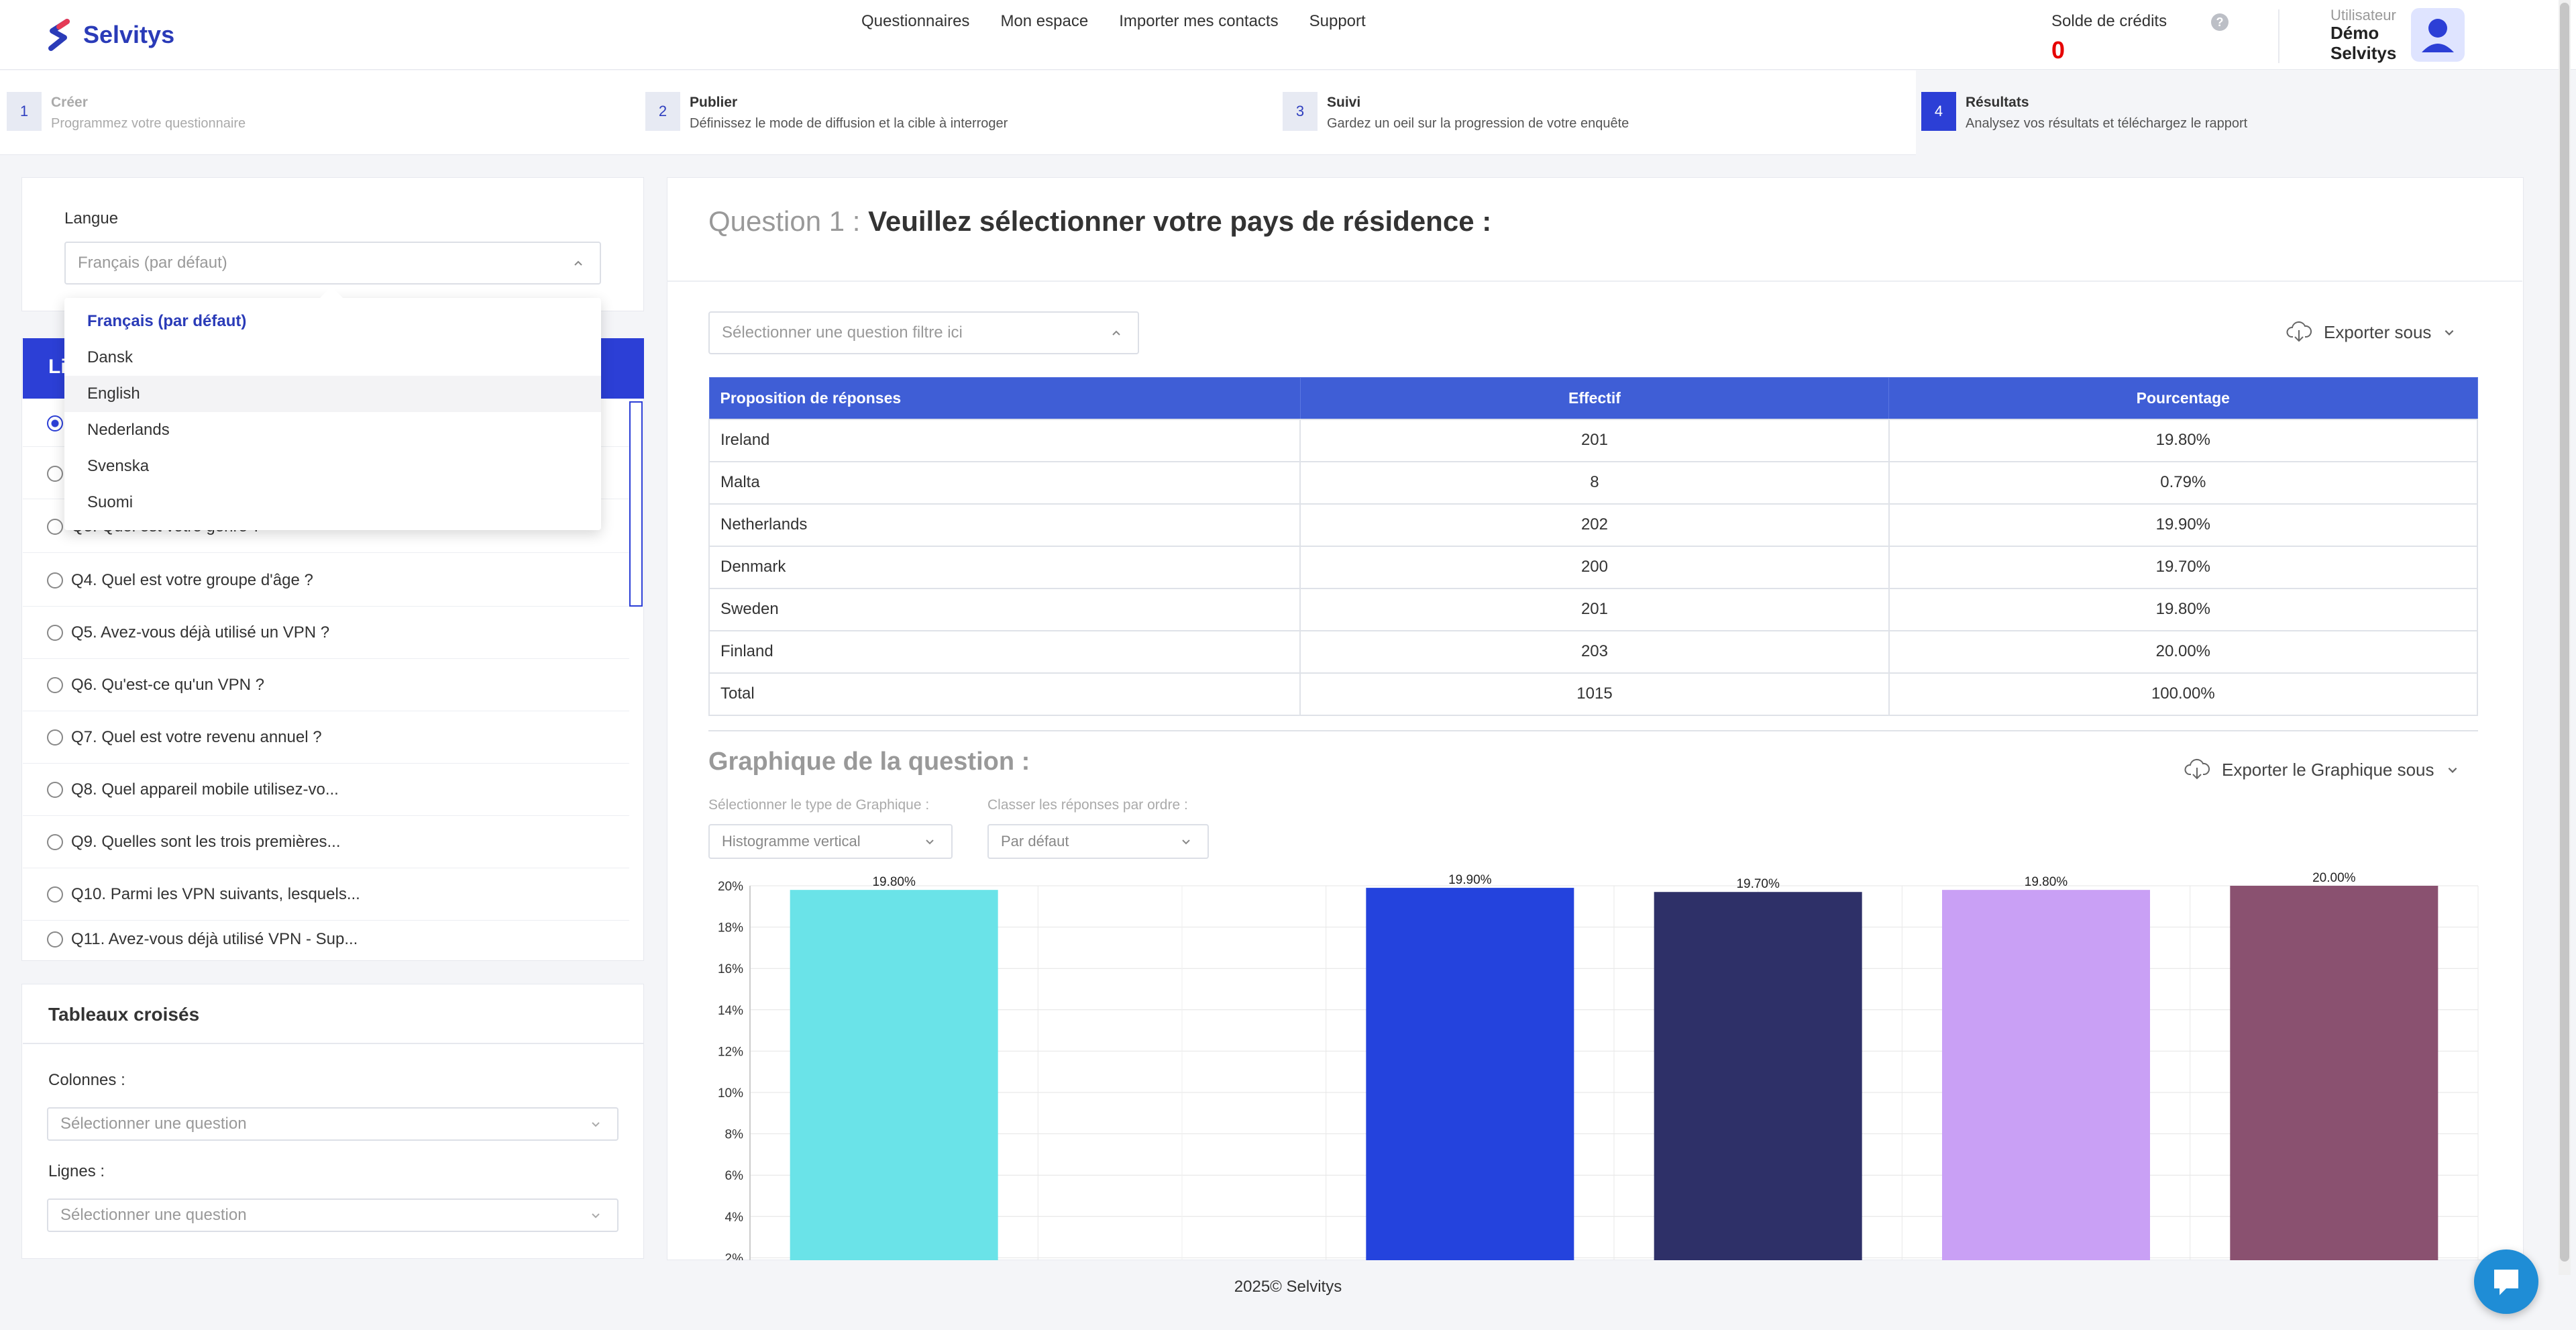  Describe the element at coordinates (200, 632) in the screenshot. I see `question-label: Q5. Avez-vous déjà utilisé un VPN ?` at that location.